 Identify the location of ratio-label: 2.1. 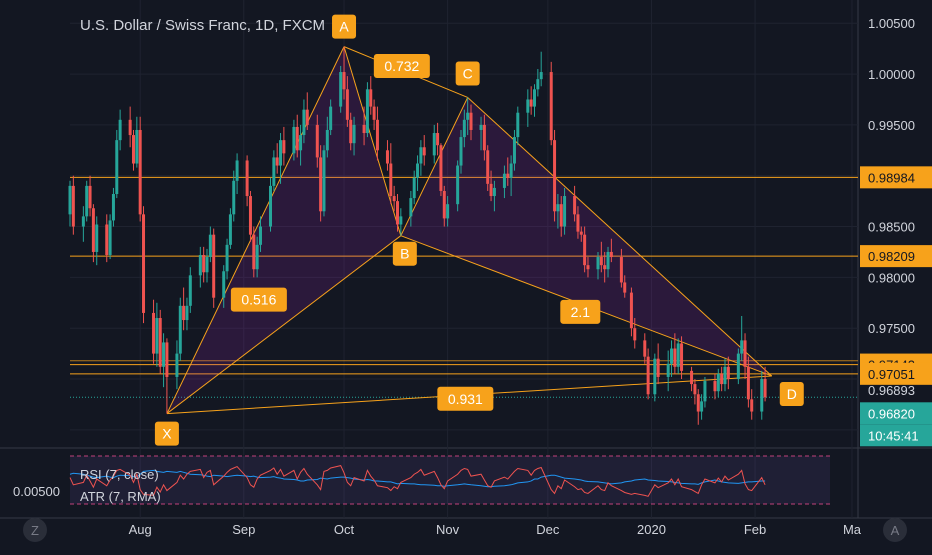
(581, 312).